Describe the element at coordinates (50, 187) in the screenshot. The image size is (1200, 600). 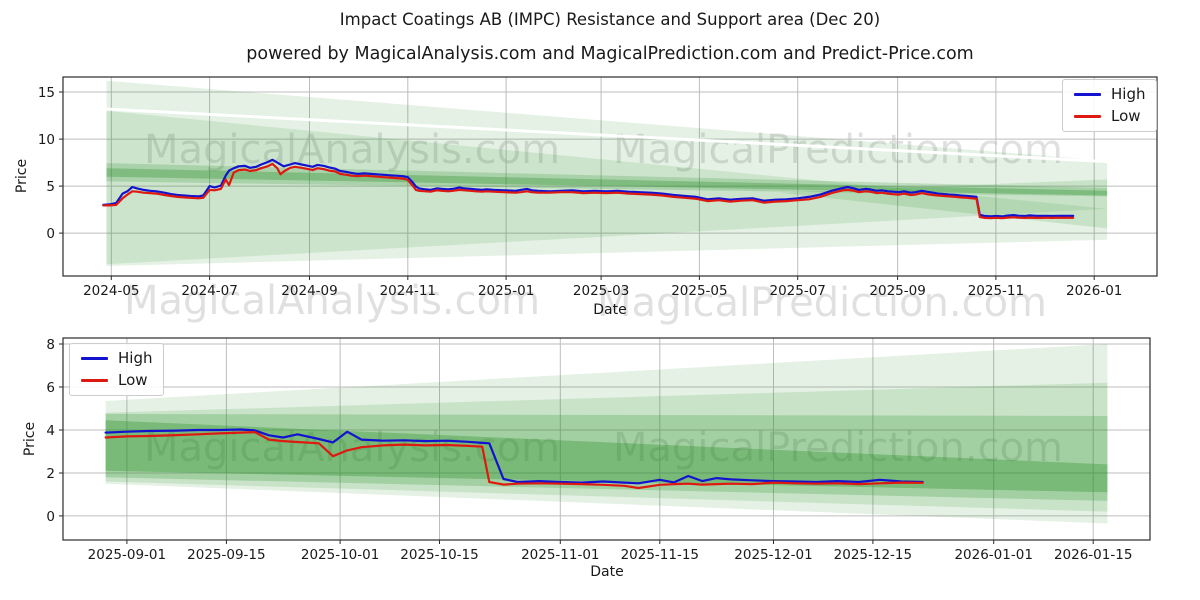
I see `y-tick-label: 5` at that location.